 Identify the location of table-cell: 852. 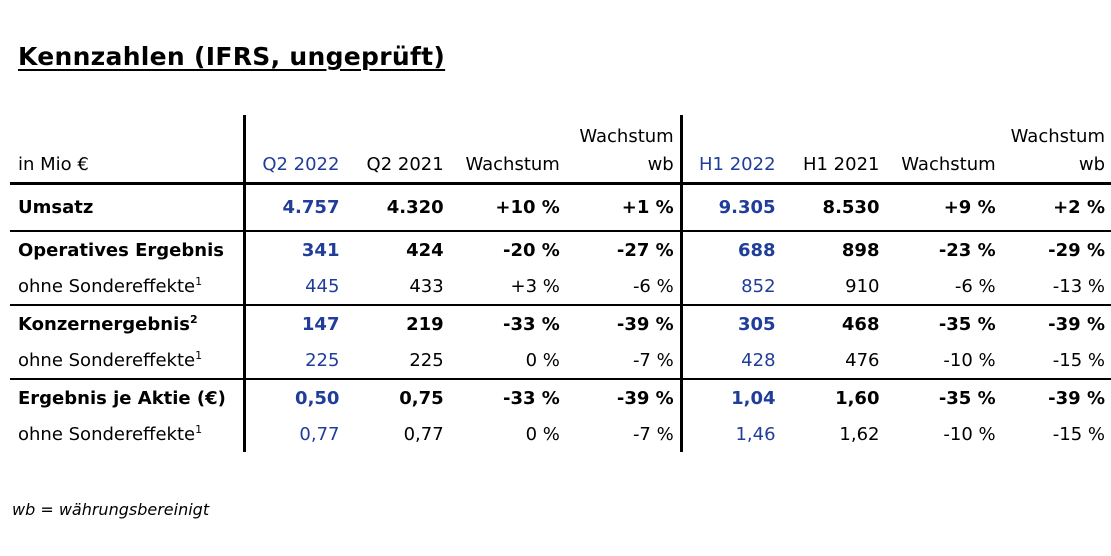
(730, 287).